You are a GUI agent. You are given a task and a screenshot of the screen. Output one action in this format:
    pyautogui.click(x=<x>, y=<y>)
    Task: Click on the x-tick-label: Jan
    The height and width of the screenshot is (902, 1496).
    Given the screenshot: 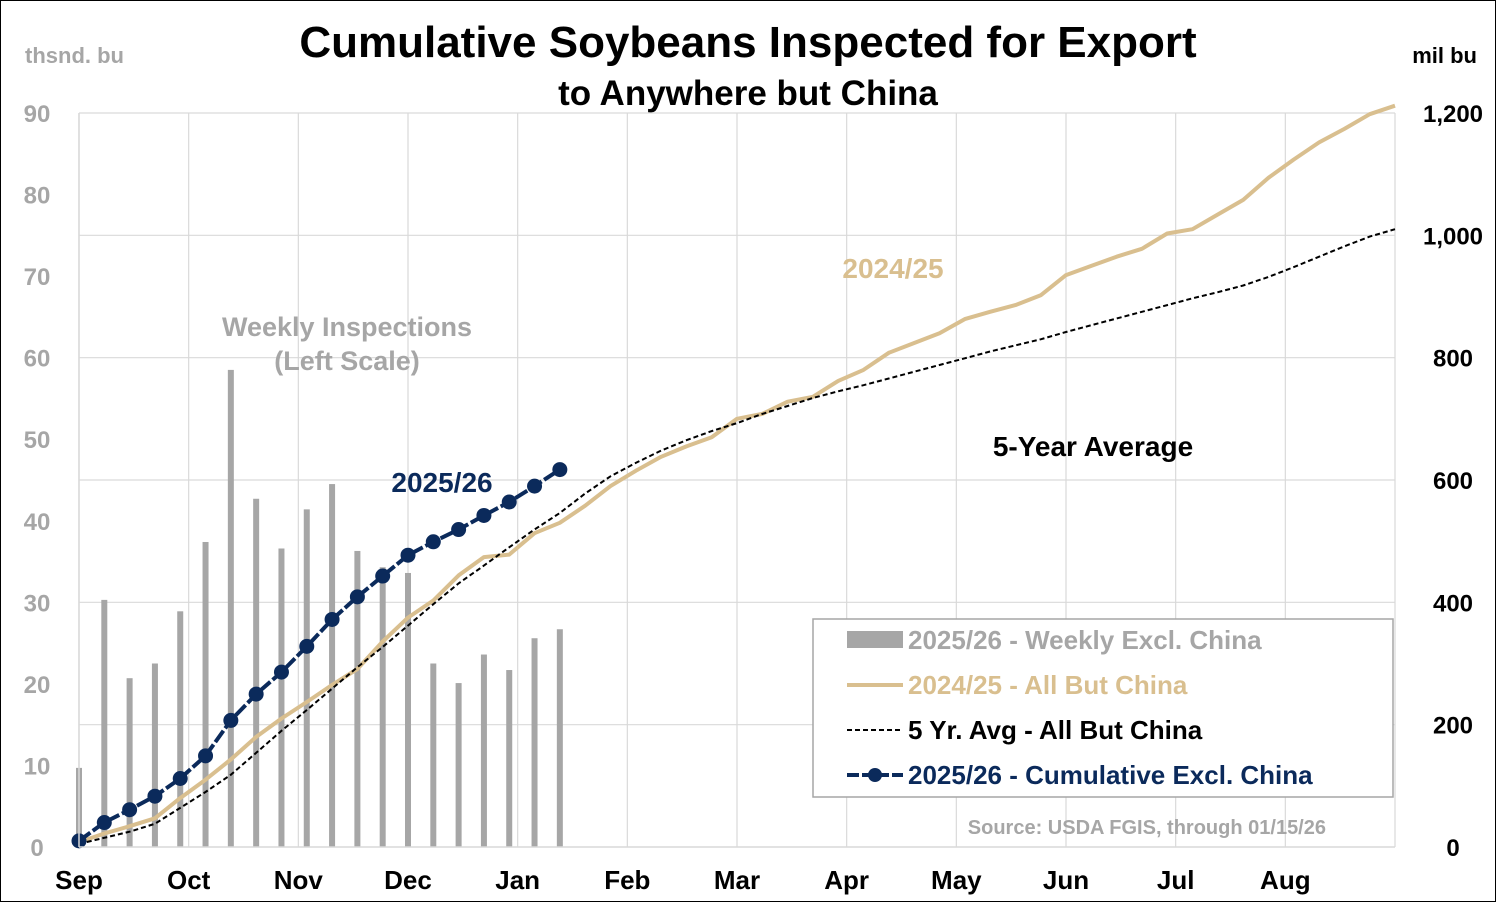 What is the action you would take?
    pyautogui.click(x=517, y=880)
    